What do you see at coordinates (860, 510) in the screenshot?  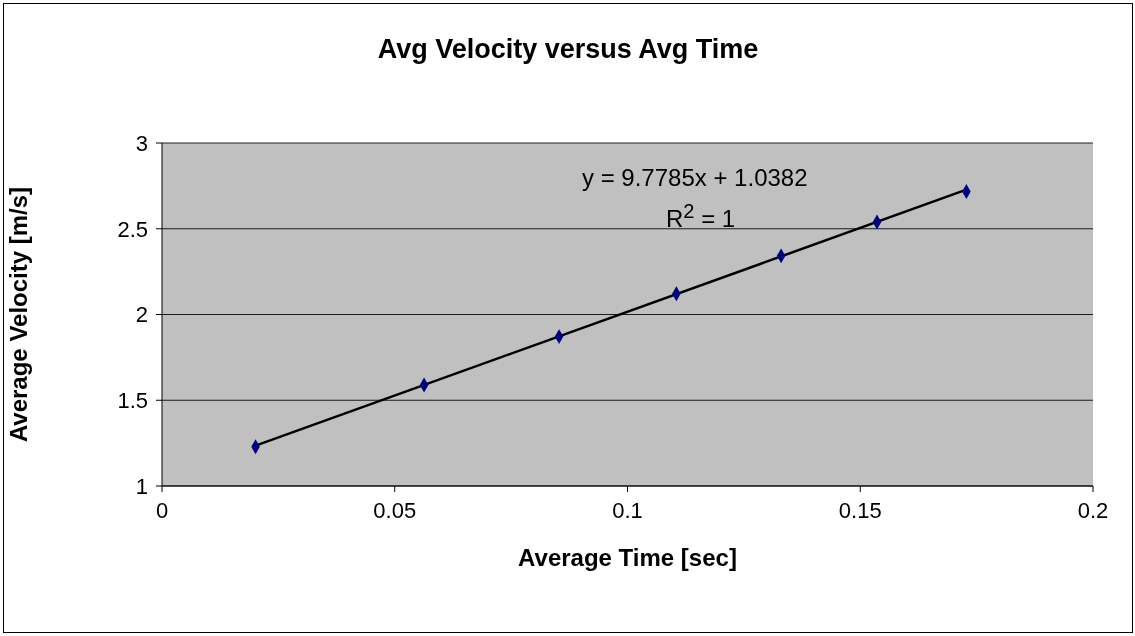 I see `x-tick-label: 0.15` at bounding box center [860, 510].